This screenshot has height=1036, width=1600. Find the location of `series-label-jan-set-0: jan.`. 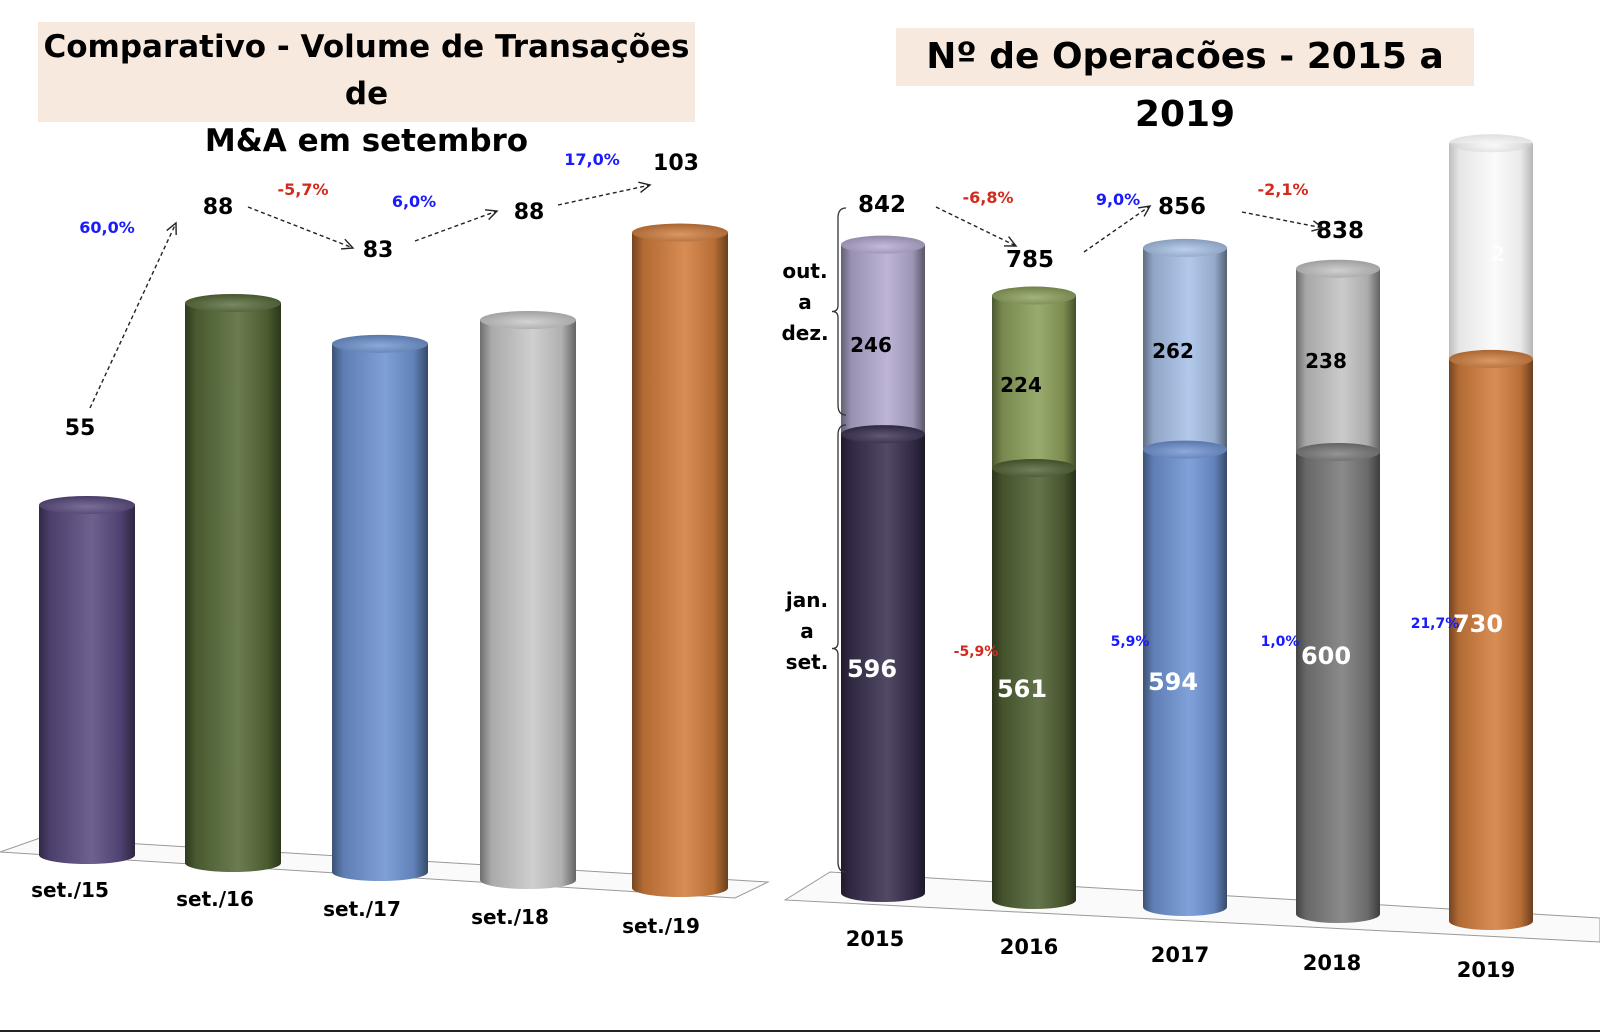

series-label-jan-set-0: jan. is located at coordinates (806, 600).